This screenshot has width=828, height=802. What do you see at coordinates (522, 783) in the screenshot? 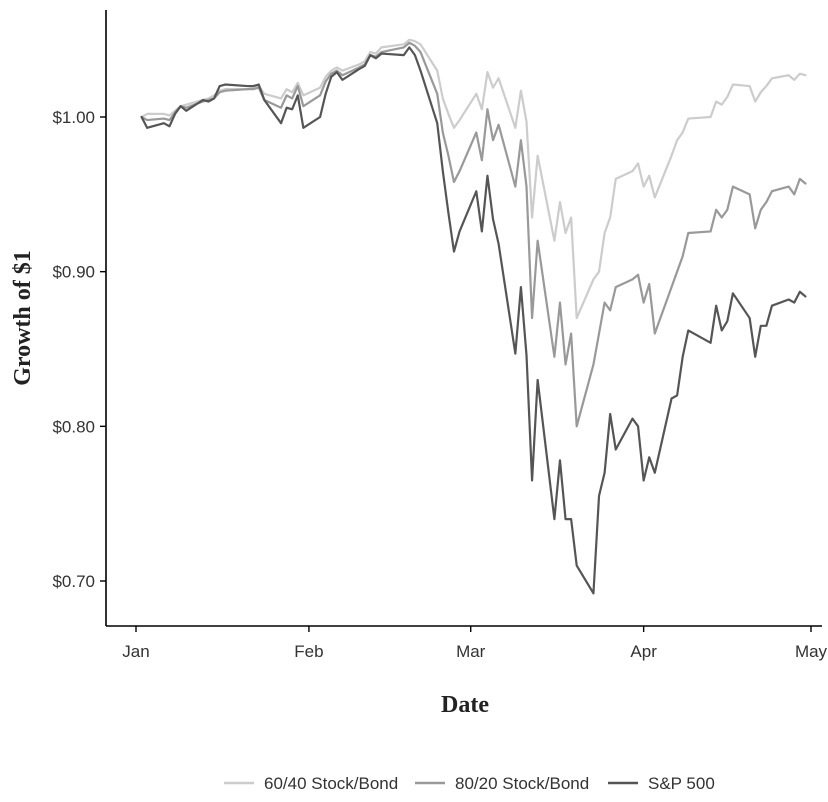
I see `legend-label-1: 80/20 Stock/Bond` at bounding box center [522, 783].